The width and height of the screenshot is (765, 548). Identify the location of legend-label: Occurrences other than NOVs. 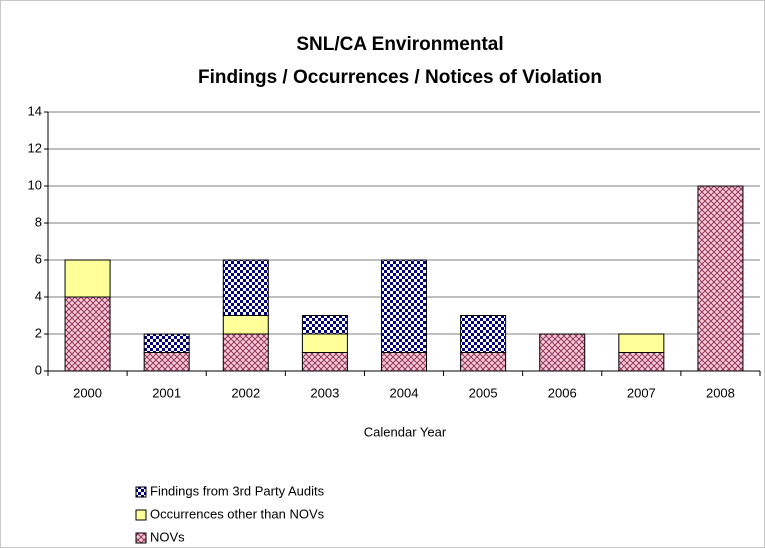
(237, 513).